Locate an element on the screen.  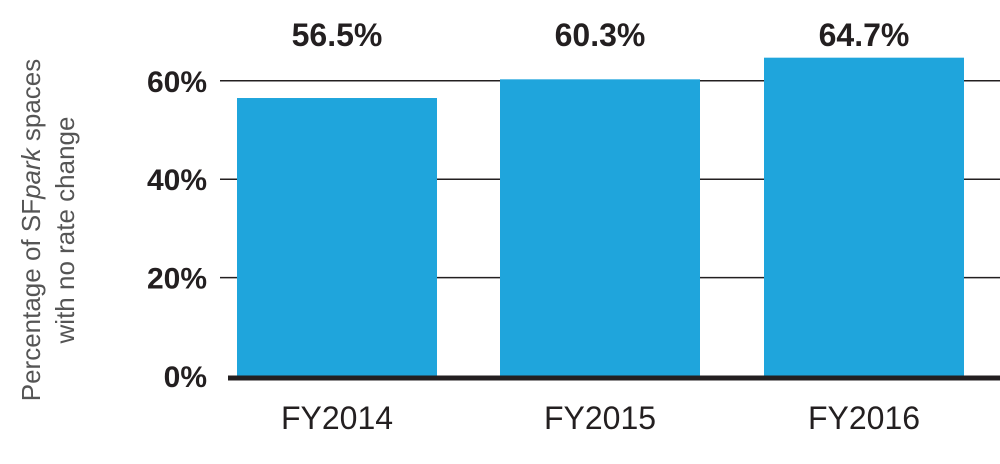
y-axis-label-part3: spaces is located at coordinates (31, 104).